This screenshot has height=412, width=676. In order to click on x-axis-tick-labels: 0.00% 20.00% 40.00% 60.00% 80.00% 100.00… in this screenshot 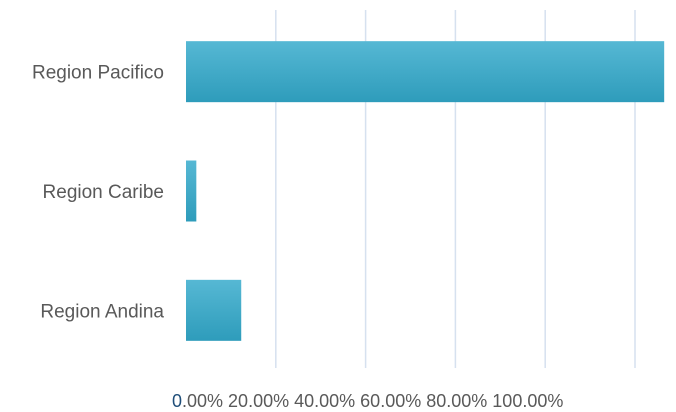, I will do `click(367, 401)`.